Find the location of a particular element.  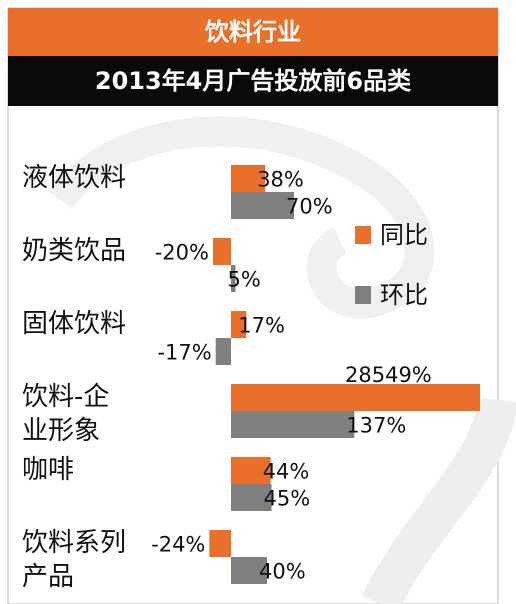

category-label: 咖啡 is located at coordinates (48, 470).